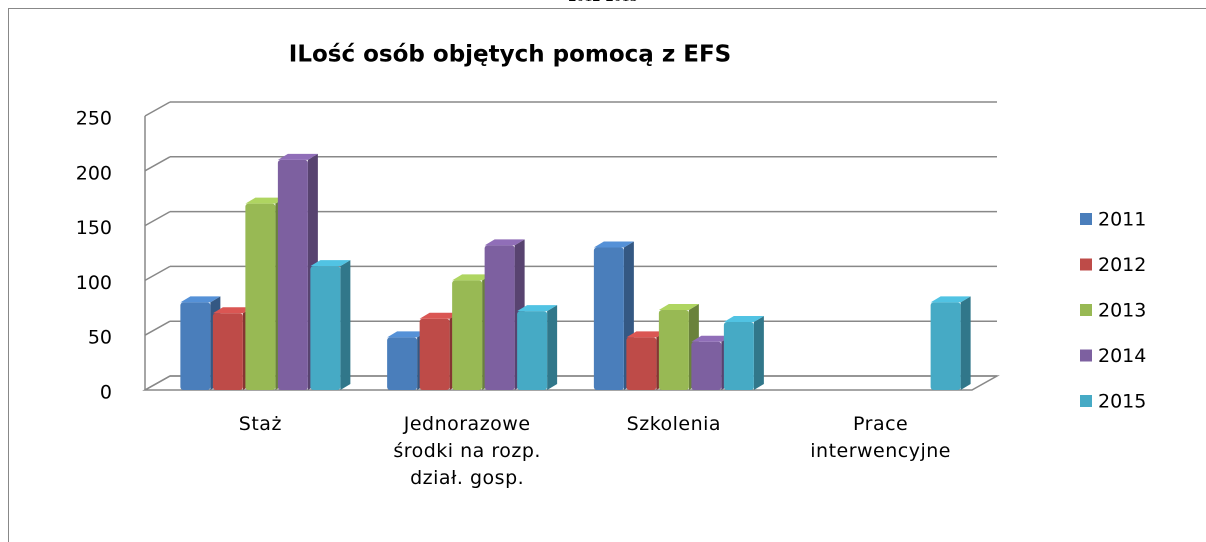  I want to click on chart-title: ILość osób objętych pomocą z EFS, so click(510, 55).